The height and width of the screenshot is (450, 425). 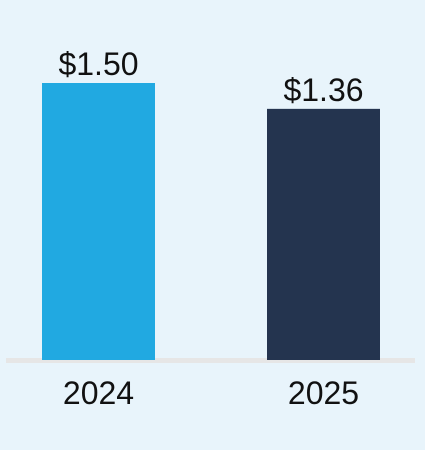 What do you see at coordinates (323, 393) in the screenshot?
I see `x-tick-label-2025: 2025` at bounding box center [323, 393].